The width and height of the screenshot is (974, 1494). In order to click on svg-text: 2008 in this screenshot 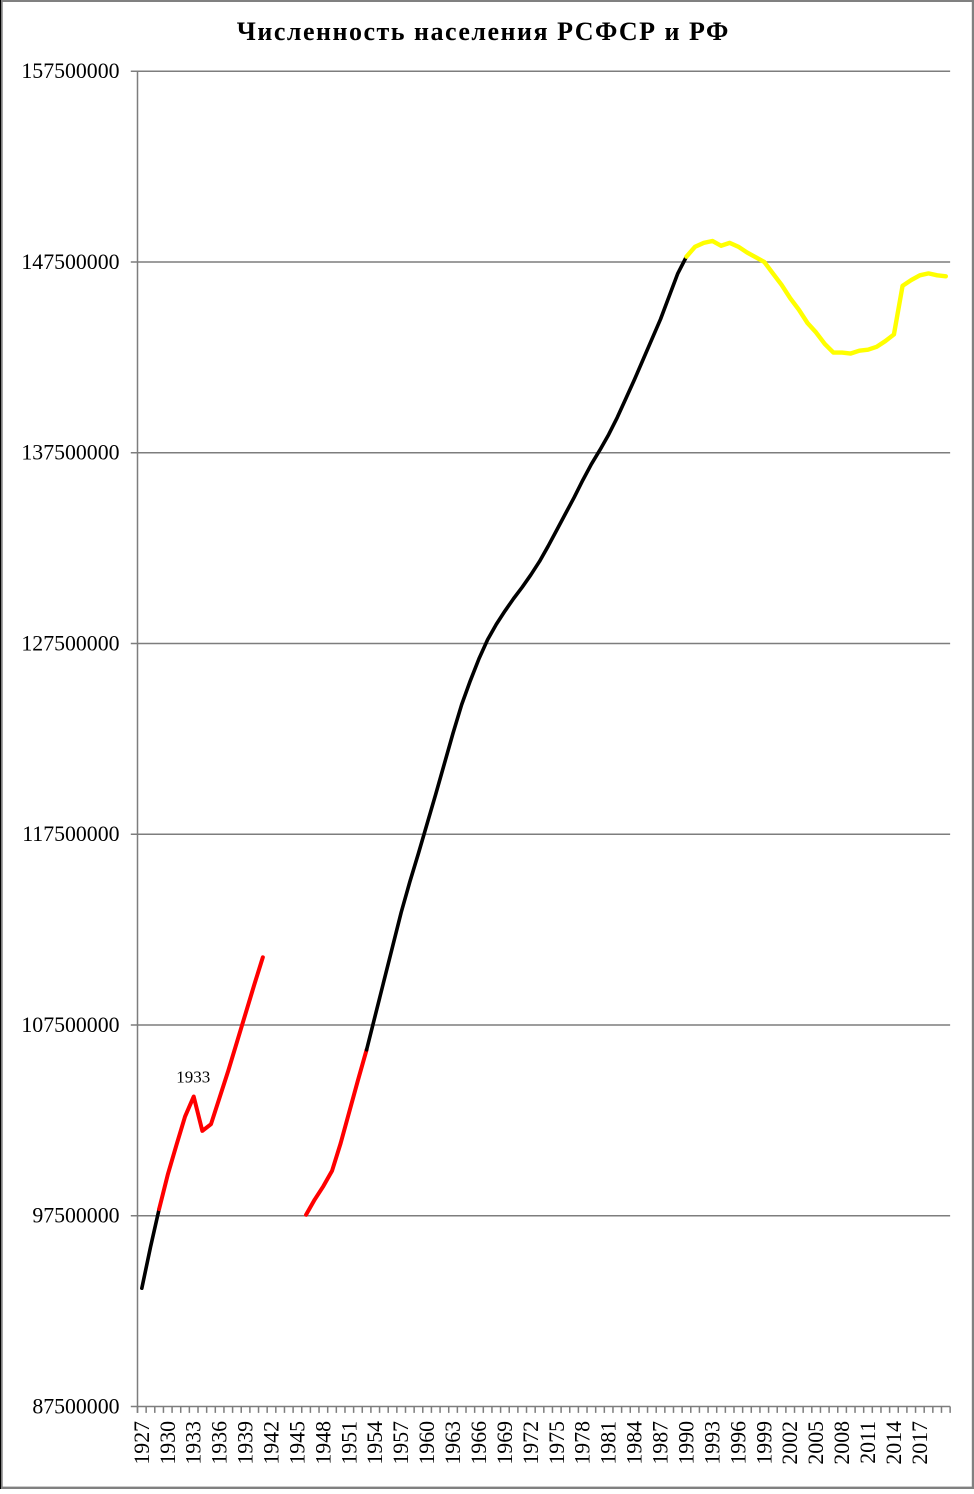, I will do `click(842, 1443)`.